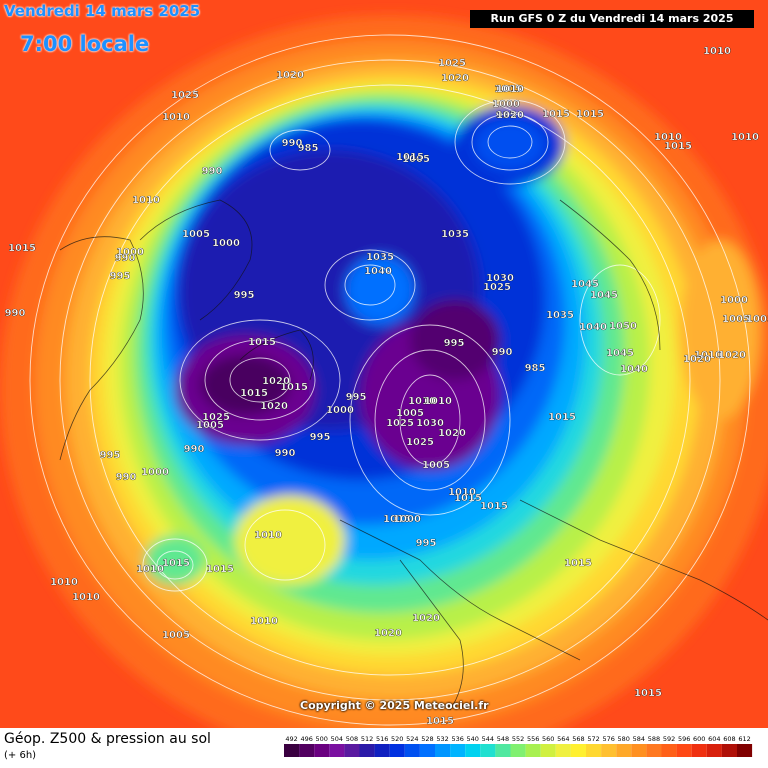  I want to click on pressure-label: 1050, so click(623, 326).